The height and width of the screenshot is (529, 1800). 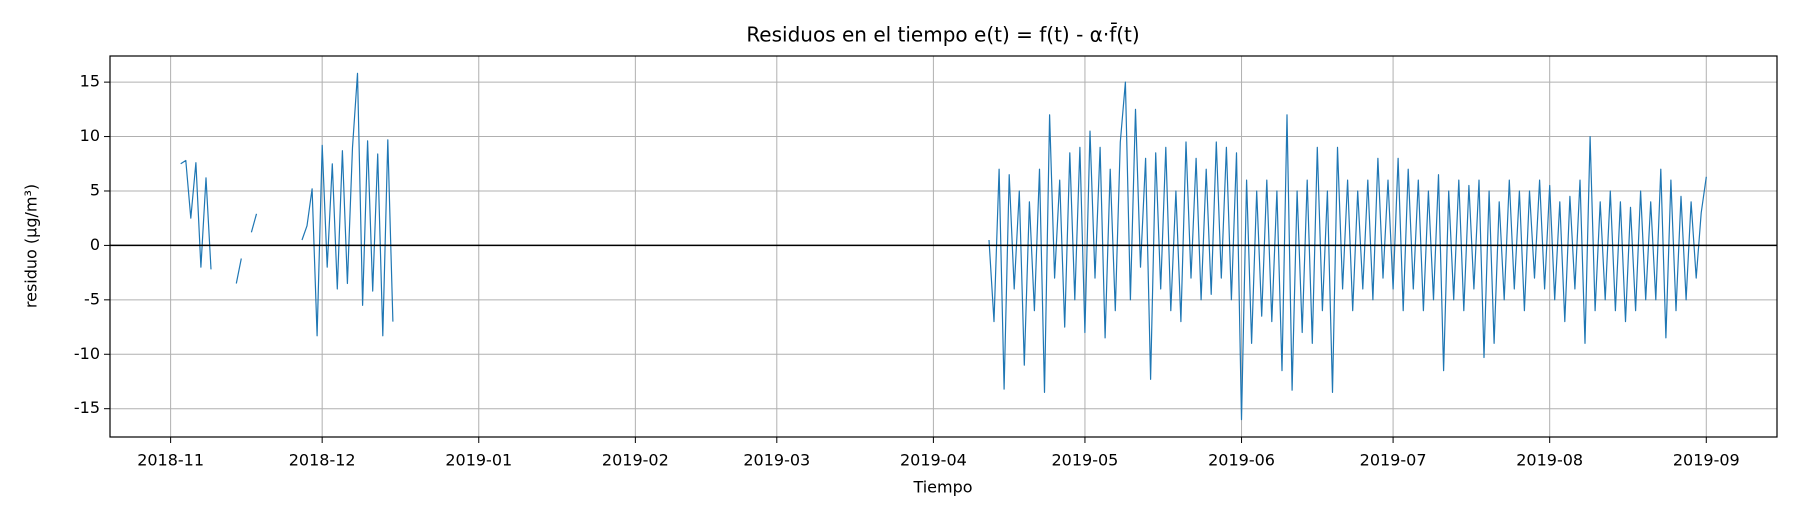 I want to click on y-tick-label: 10, so click(x=90, y=135).